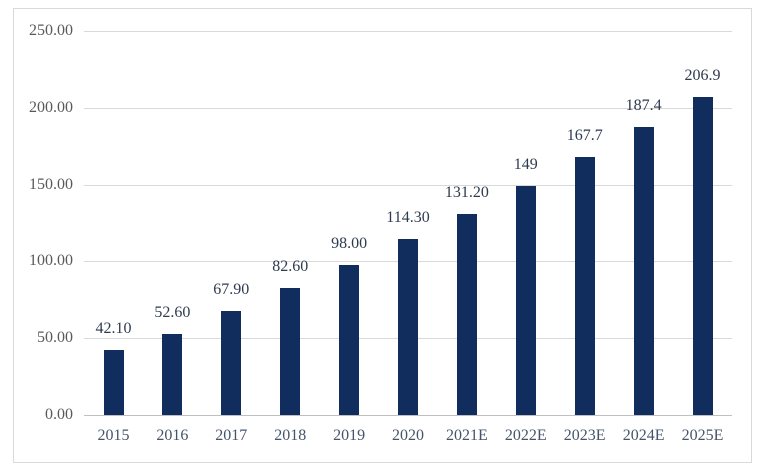 This screenshot has height=473, width=762. I want to click on x-axis-tick-label: 2019, so click(349, 435).